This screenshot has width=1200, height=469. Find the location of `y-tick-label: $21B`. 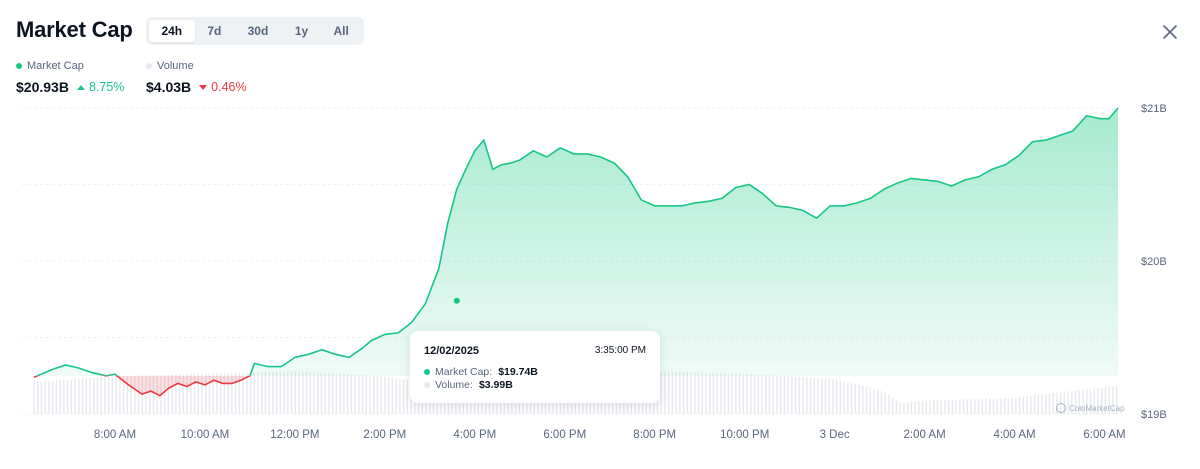

y-tick-label: $21B is located at coordinates (1154, 109).